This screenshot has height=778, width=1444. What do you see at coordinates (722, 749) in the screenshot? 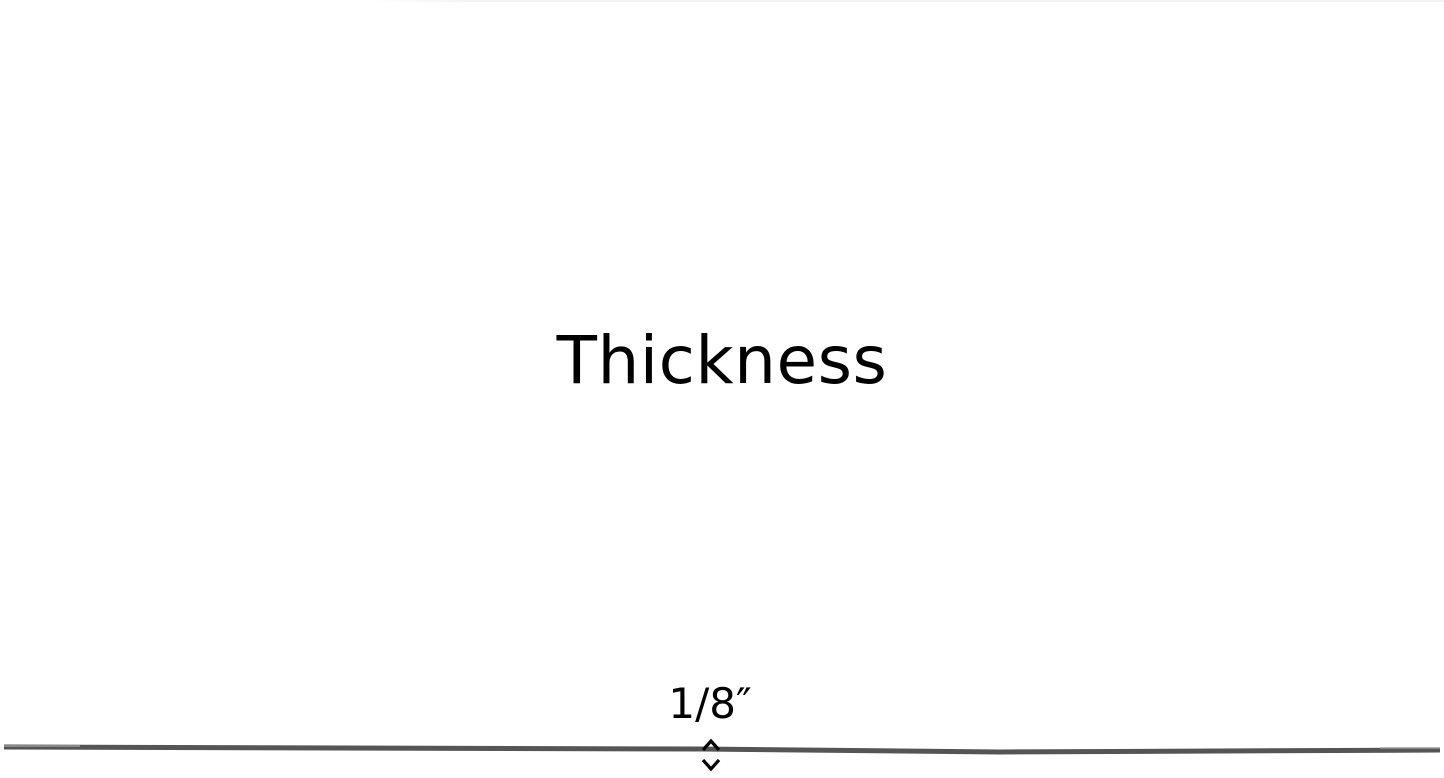
I see `sheet-edge-line` at bounding box center [722, 749].